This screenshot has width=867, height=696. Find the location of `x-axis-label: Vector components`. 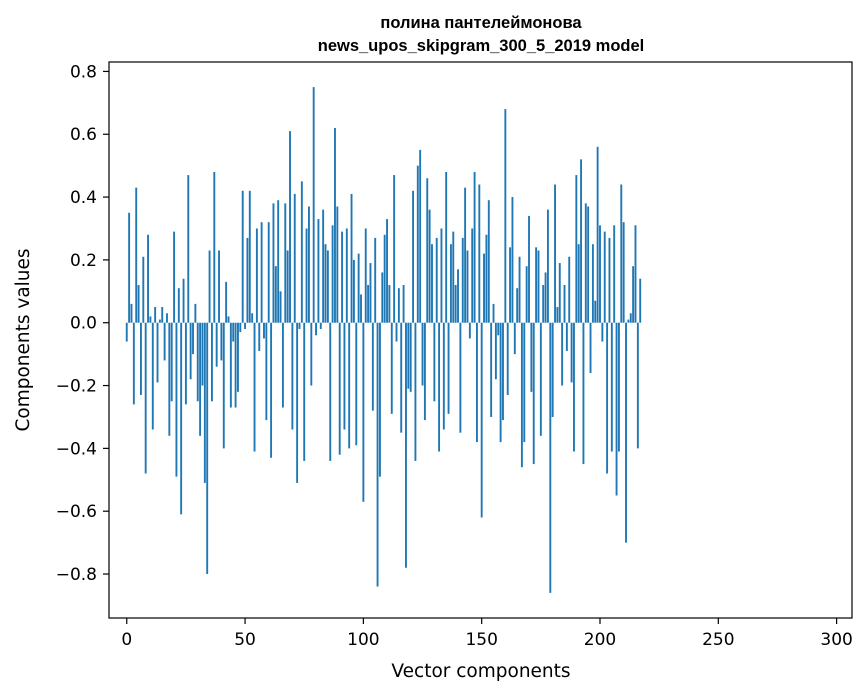

x-axis-label: Vector components is located at coordinates (480, 671).